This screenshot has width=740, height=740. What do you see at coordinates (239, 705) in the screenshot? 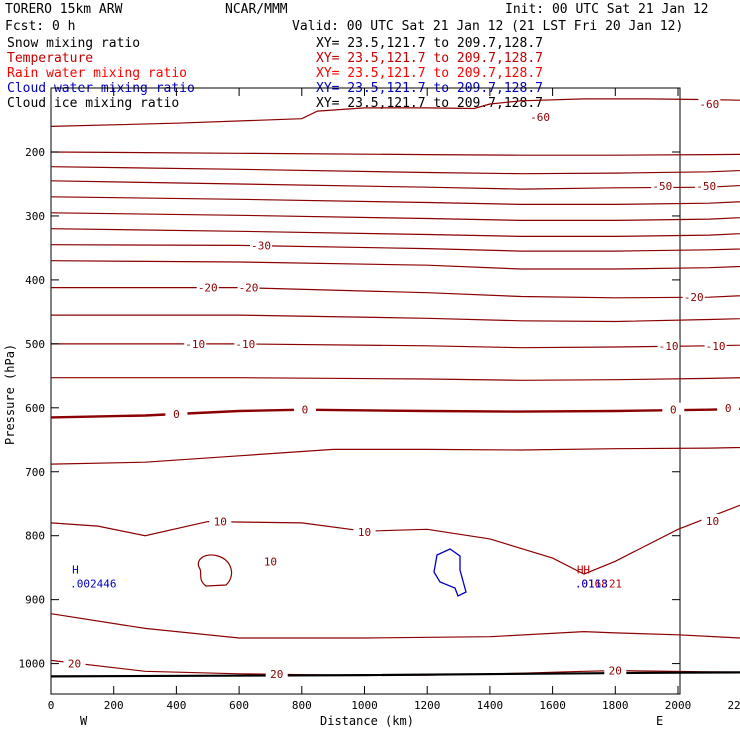
I see `x-tick-label: 600` at bounding box center [239, 705].